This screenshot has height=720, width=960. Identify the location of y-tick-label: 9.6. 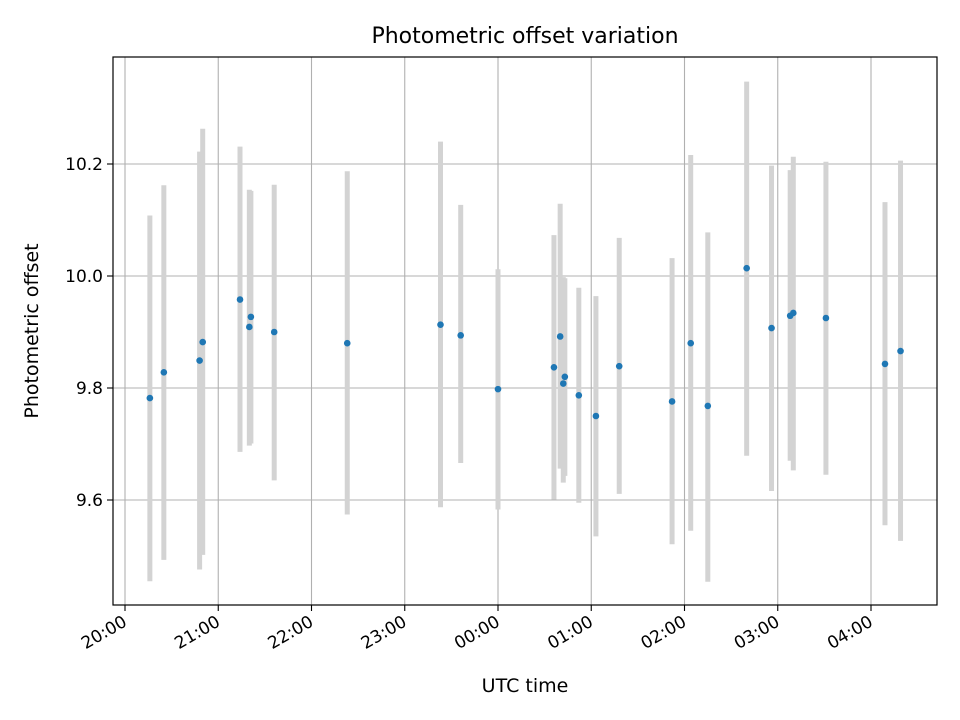
(89, 501).